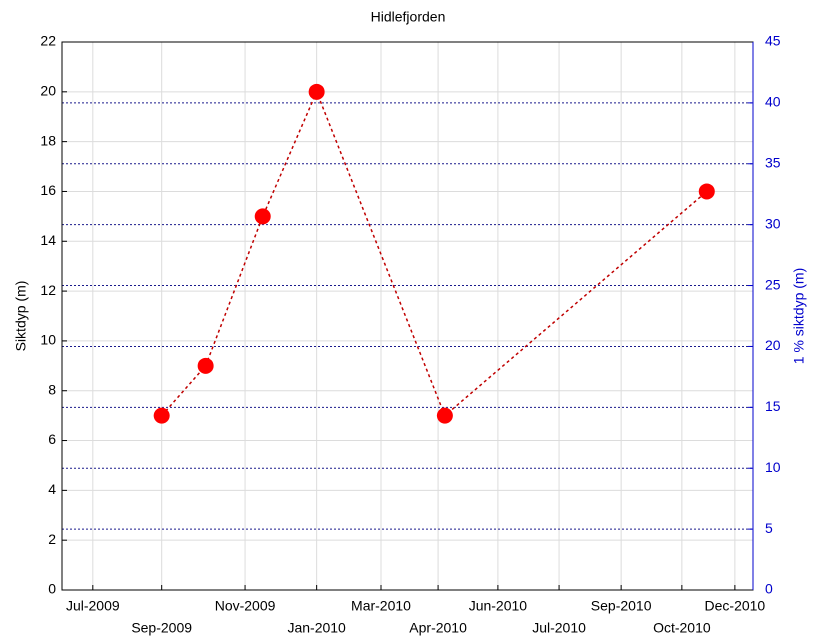 The width and height of the screenshot is (816, 641). What do you see at coordinates (52, 439) in the screenshot?
I see `y-tick-label: 6` at bounding box center [52, 439].